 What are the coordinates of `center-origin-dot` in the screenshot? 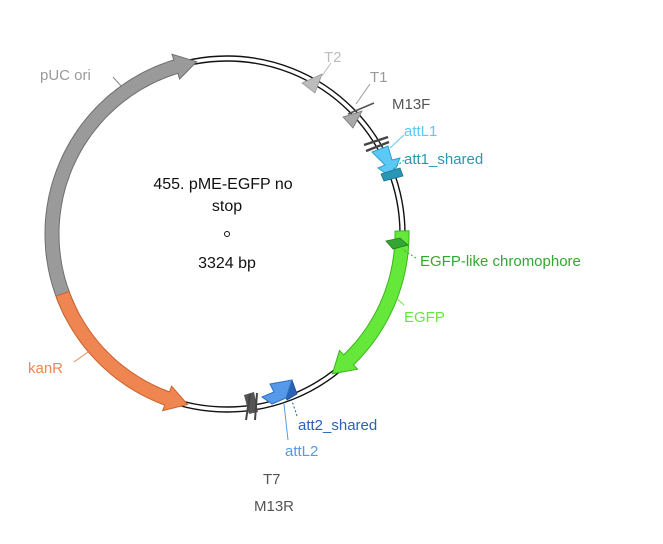 It's located at (227, 234).